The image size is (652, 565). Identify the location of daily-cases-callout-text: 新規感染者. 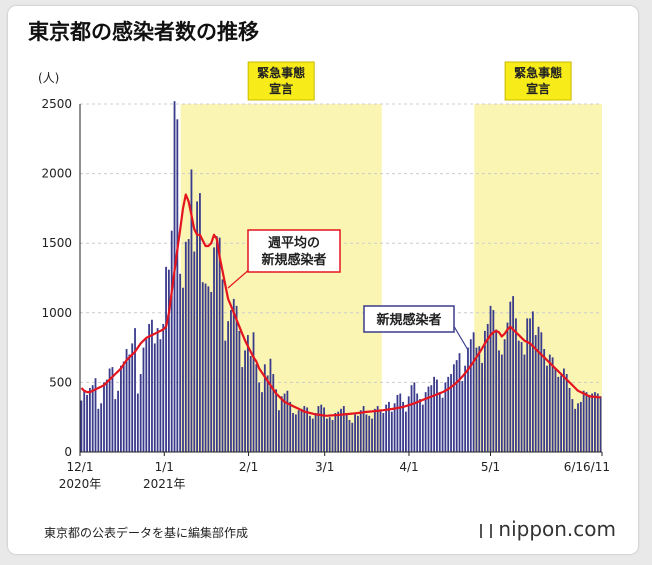
(408, 320).